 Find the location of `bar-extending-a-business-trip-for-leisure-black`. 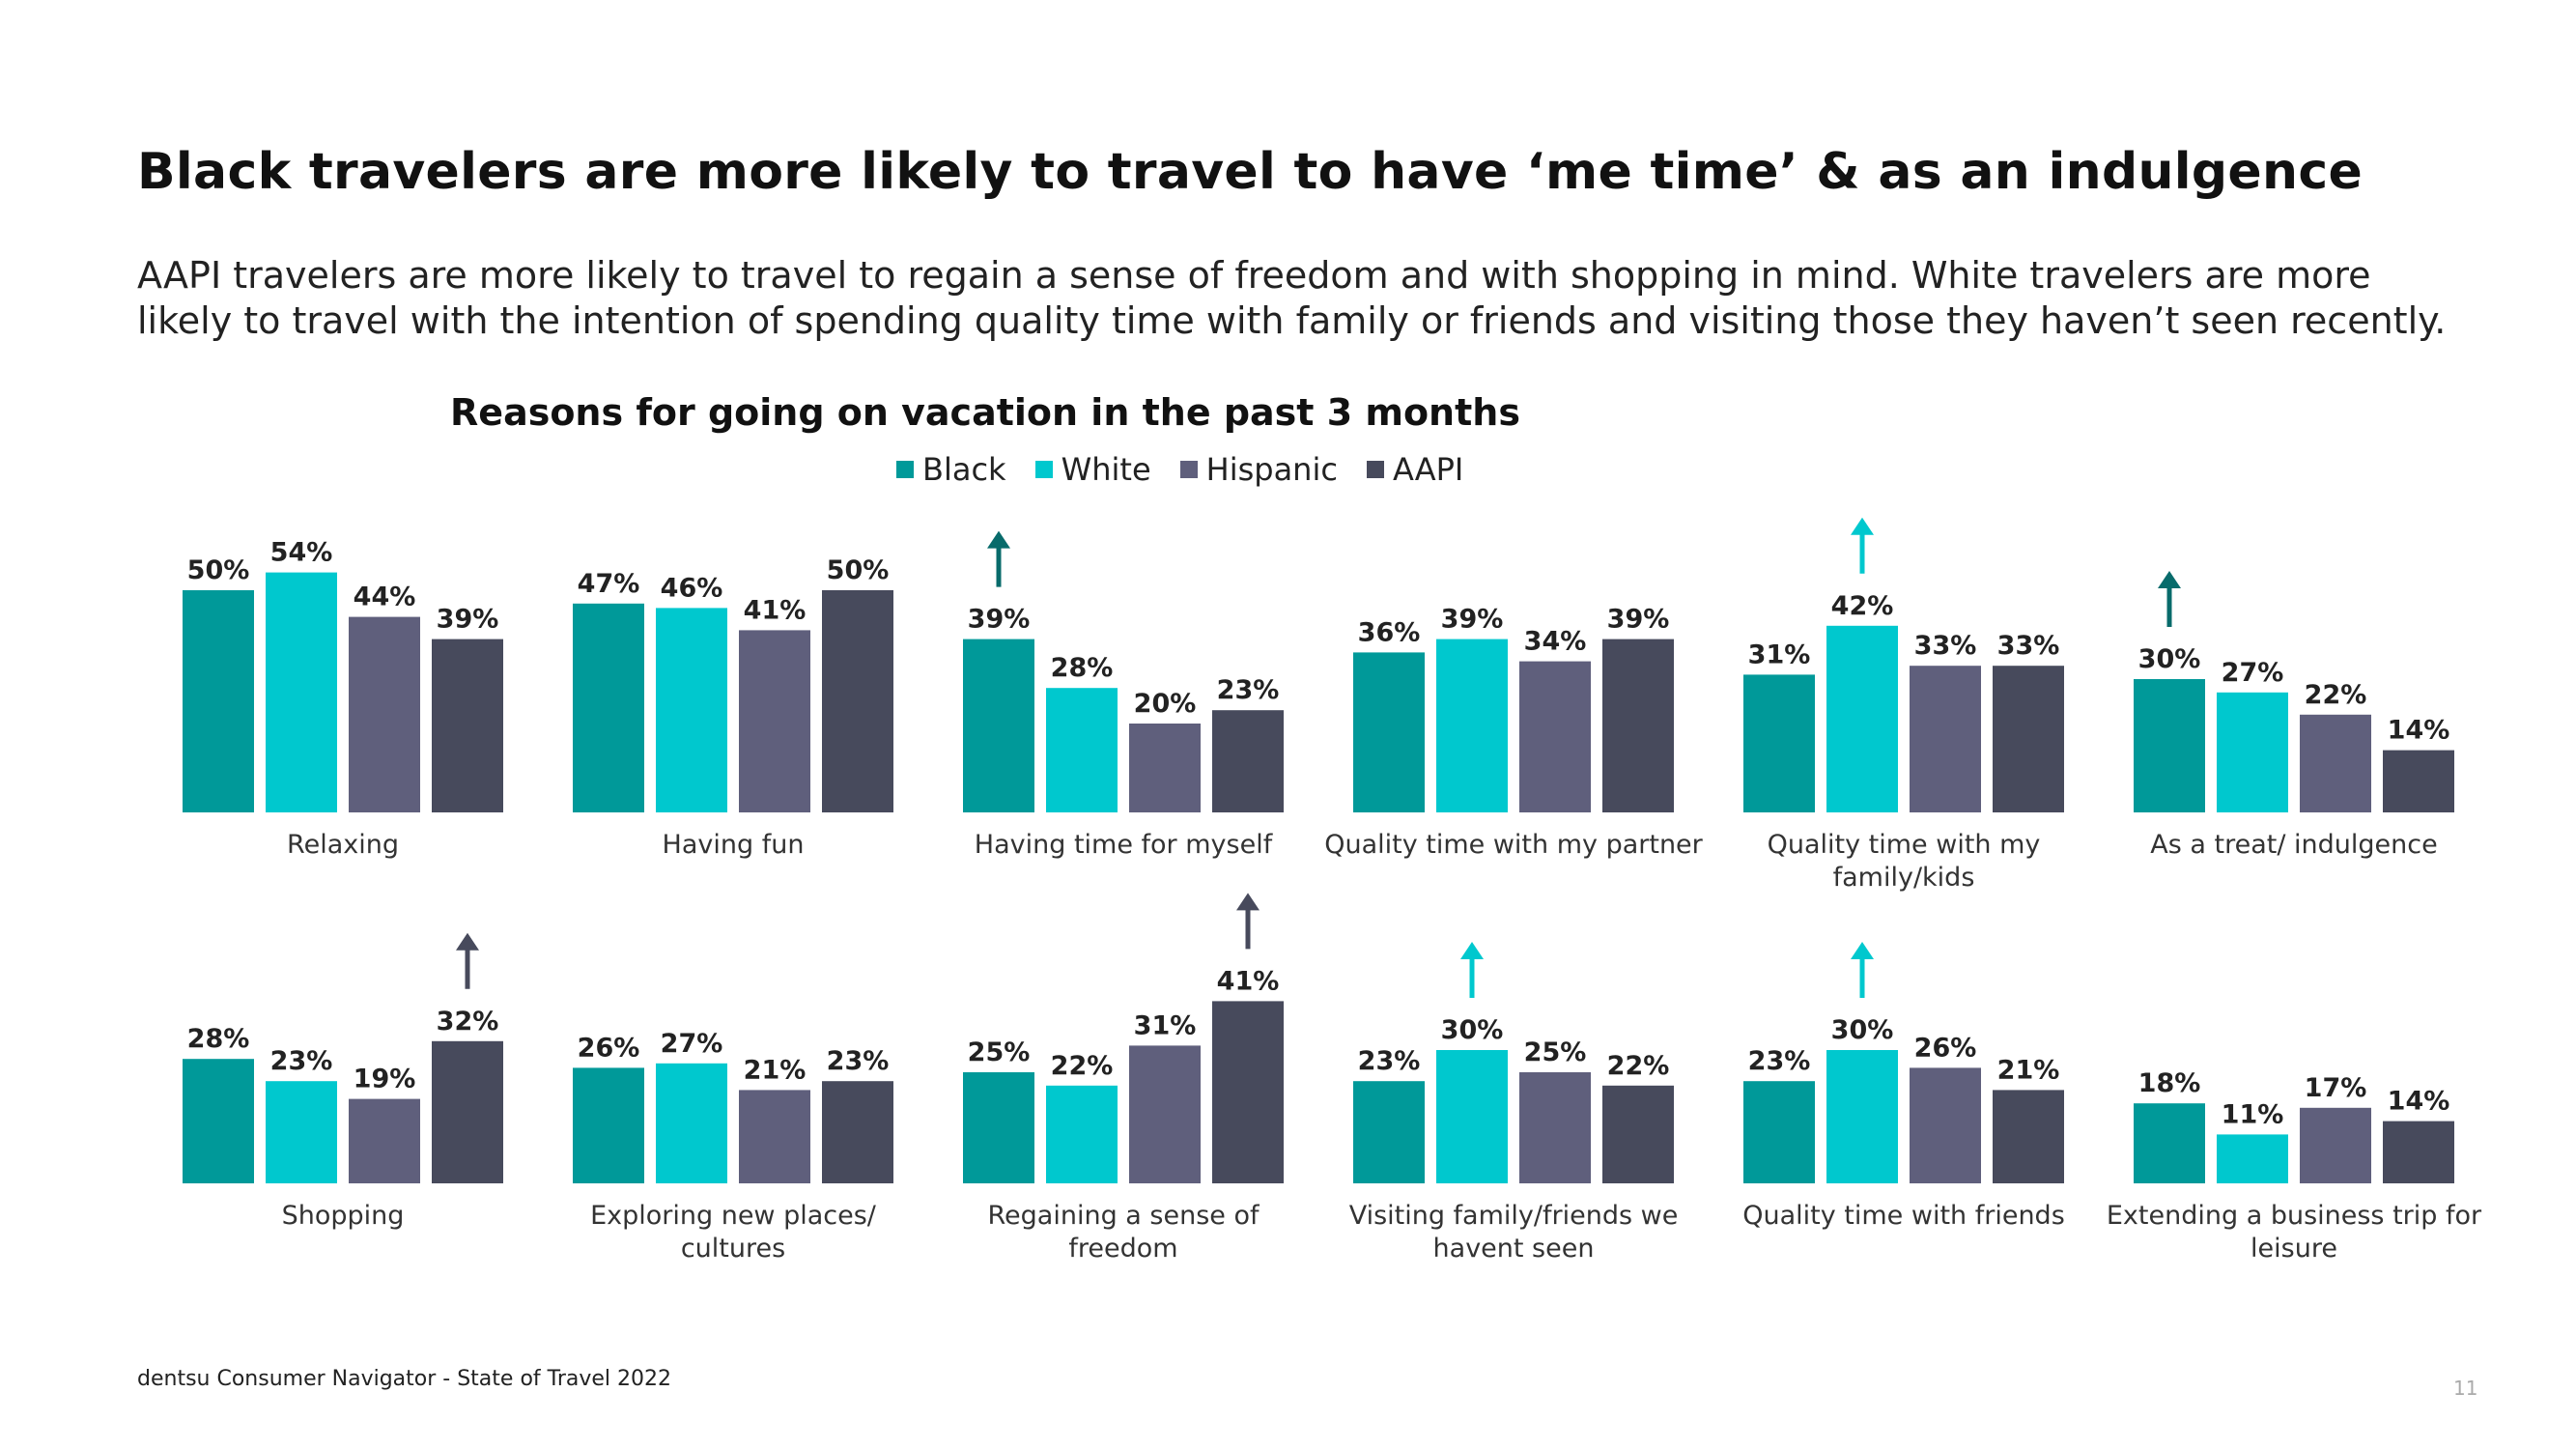

bar-extending-a-business-trip-for-leisure-black is located at coordinates (2169, 1143).